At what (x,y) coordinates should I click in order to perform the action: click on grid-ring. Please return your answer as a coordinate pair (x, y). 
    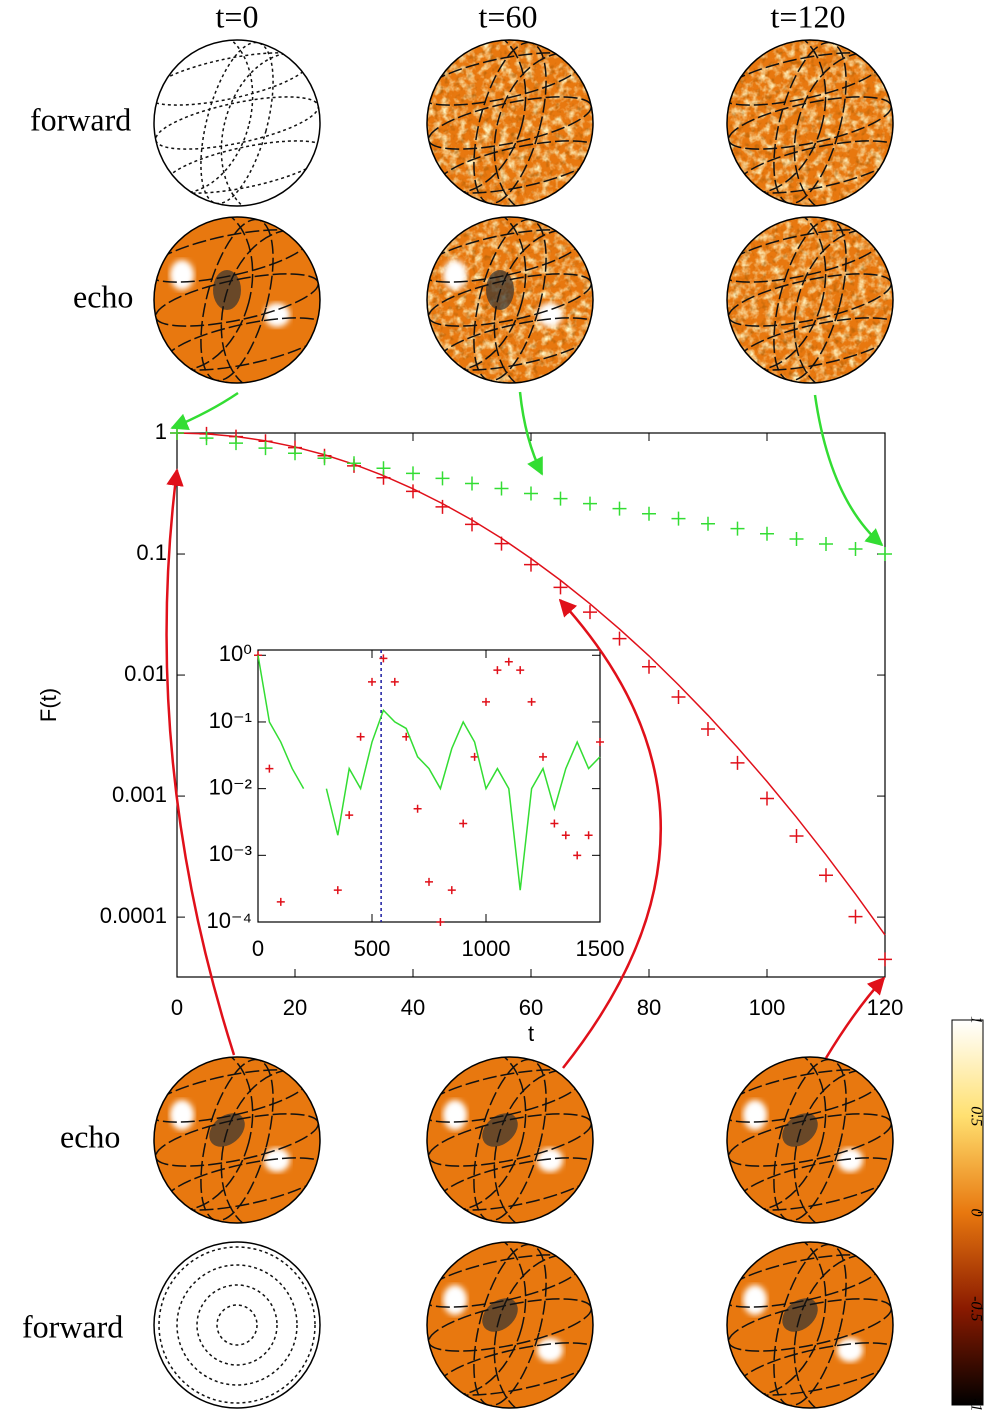
    Looking at the image, I should click on (237, 1325).